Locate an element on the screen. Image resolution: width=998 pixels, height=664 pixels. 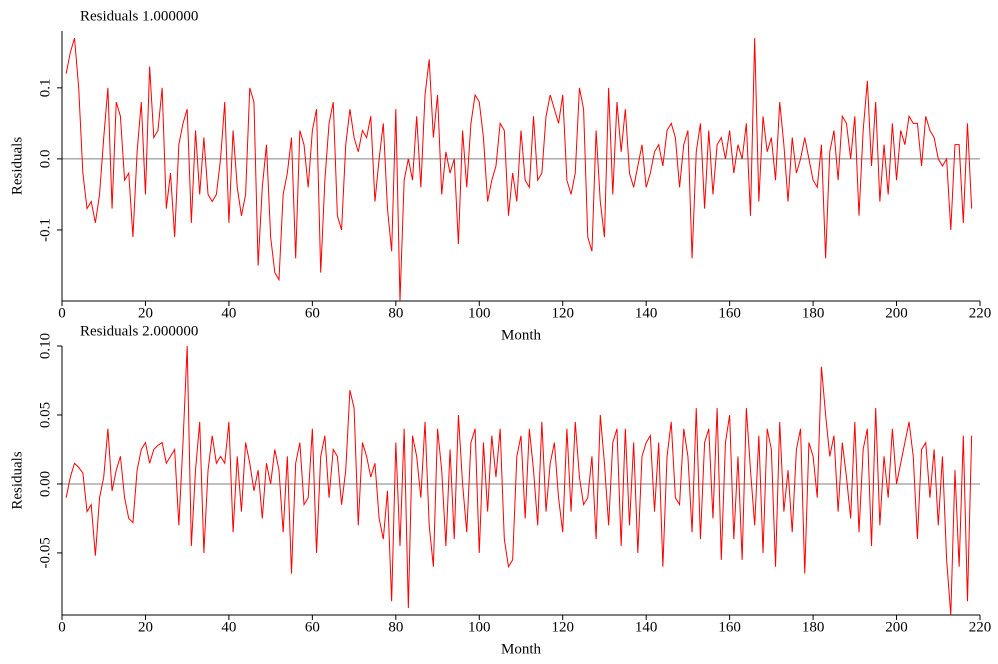
chart-title: Residuals 1.000000 is located at coordinates (139, 16).